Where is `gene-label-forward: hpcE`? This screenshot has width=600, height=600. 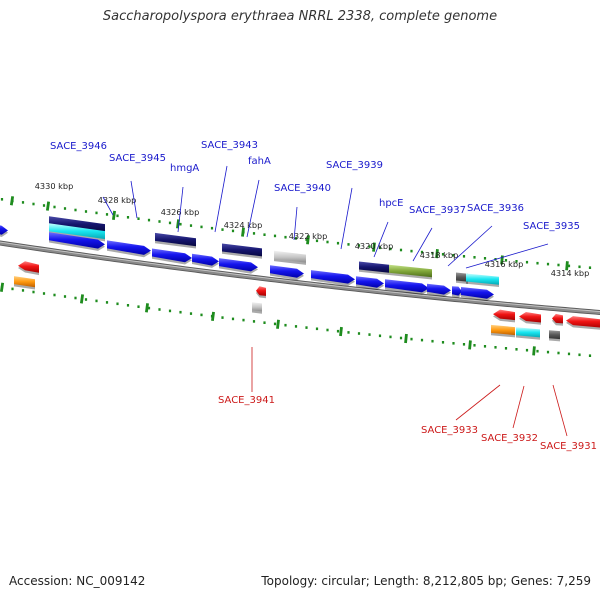 gene-label-forward: hpcE is located at coordinates (391, 203).